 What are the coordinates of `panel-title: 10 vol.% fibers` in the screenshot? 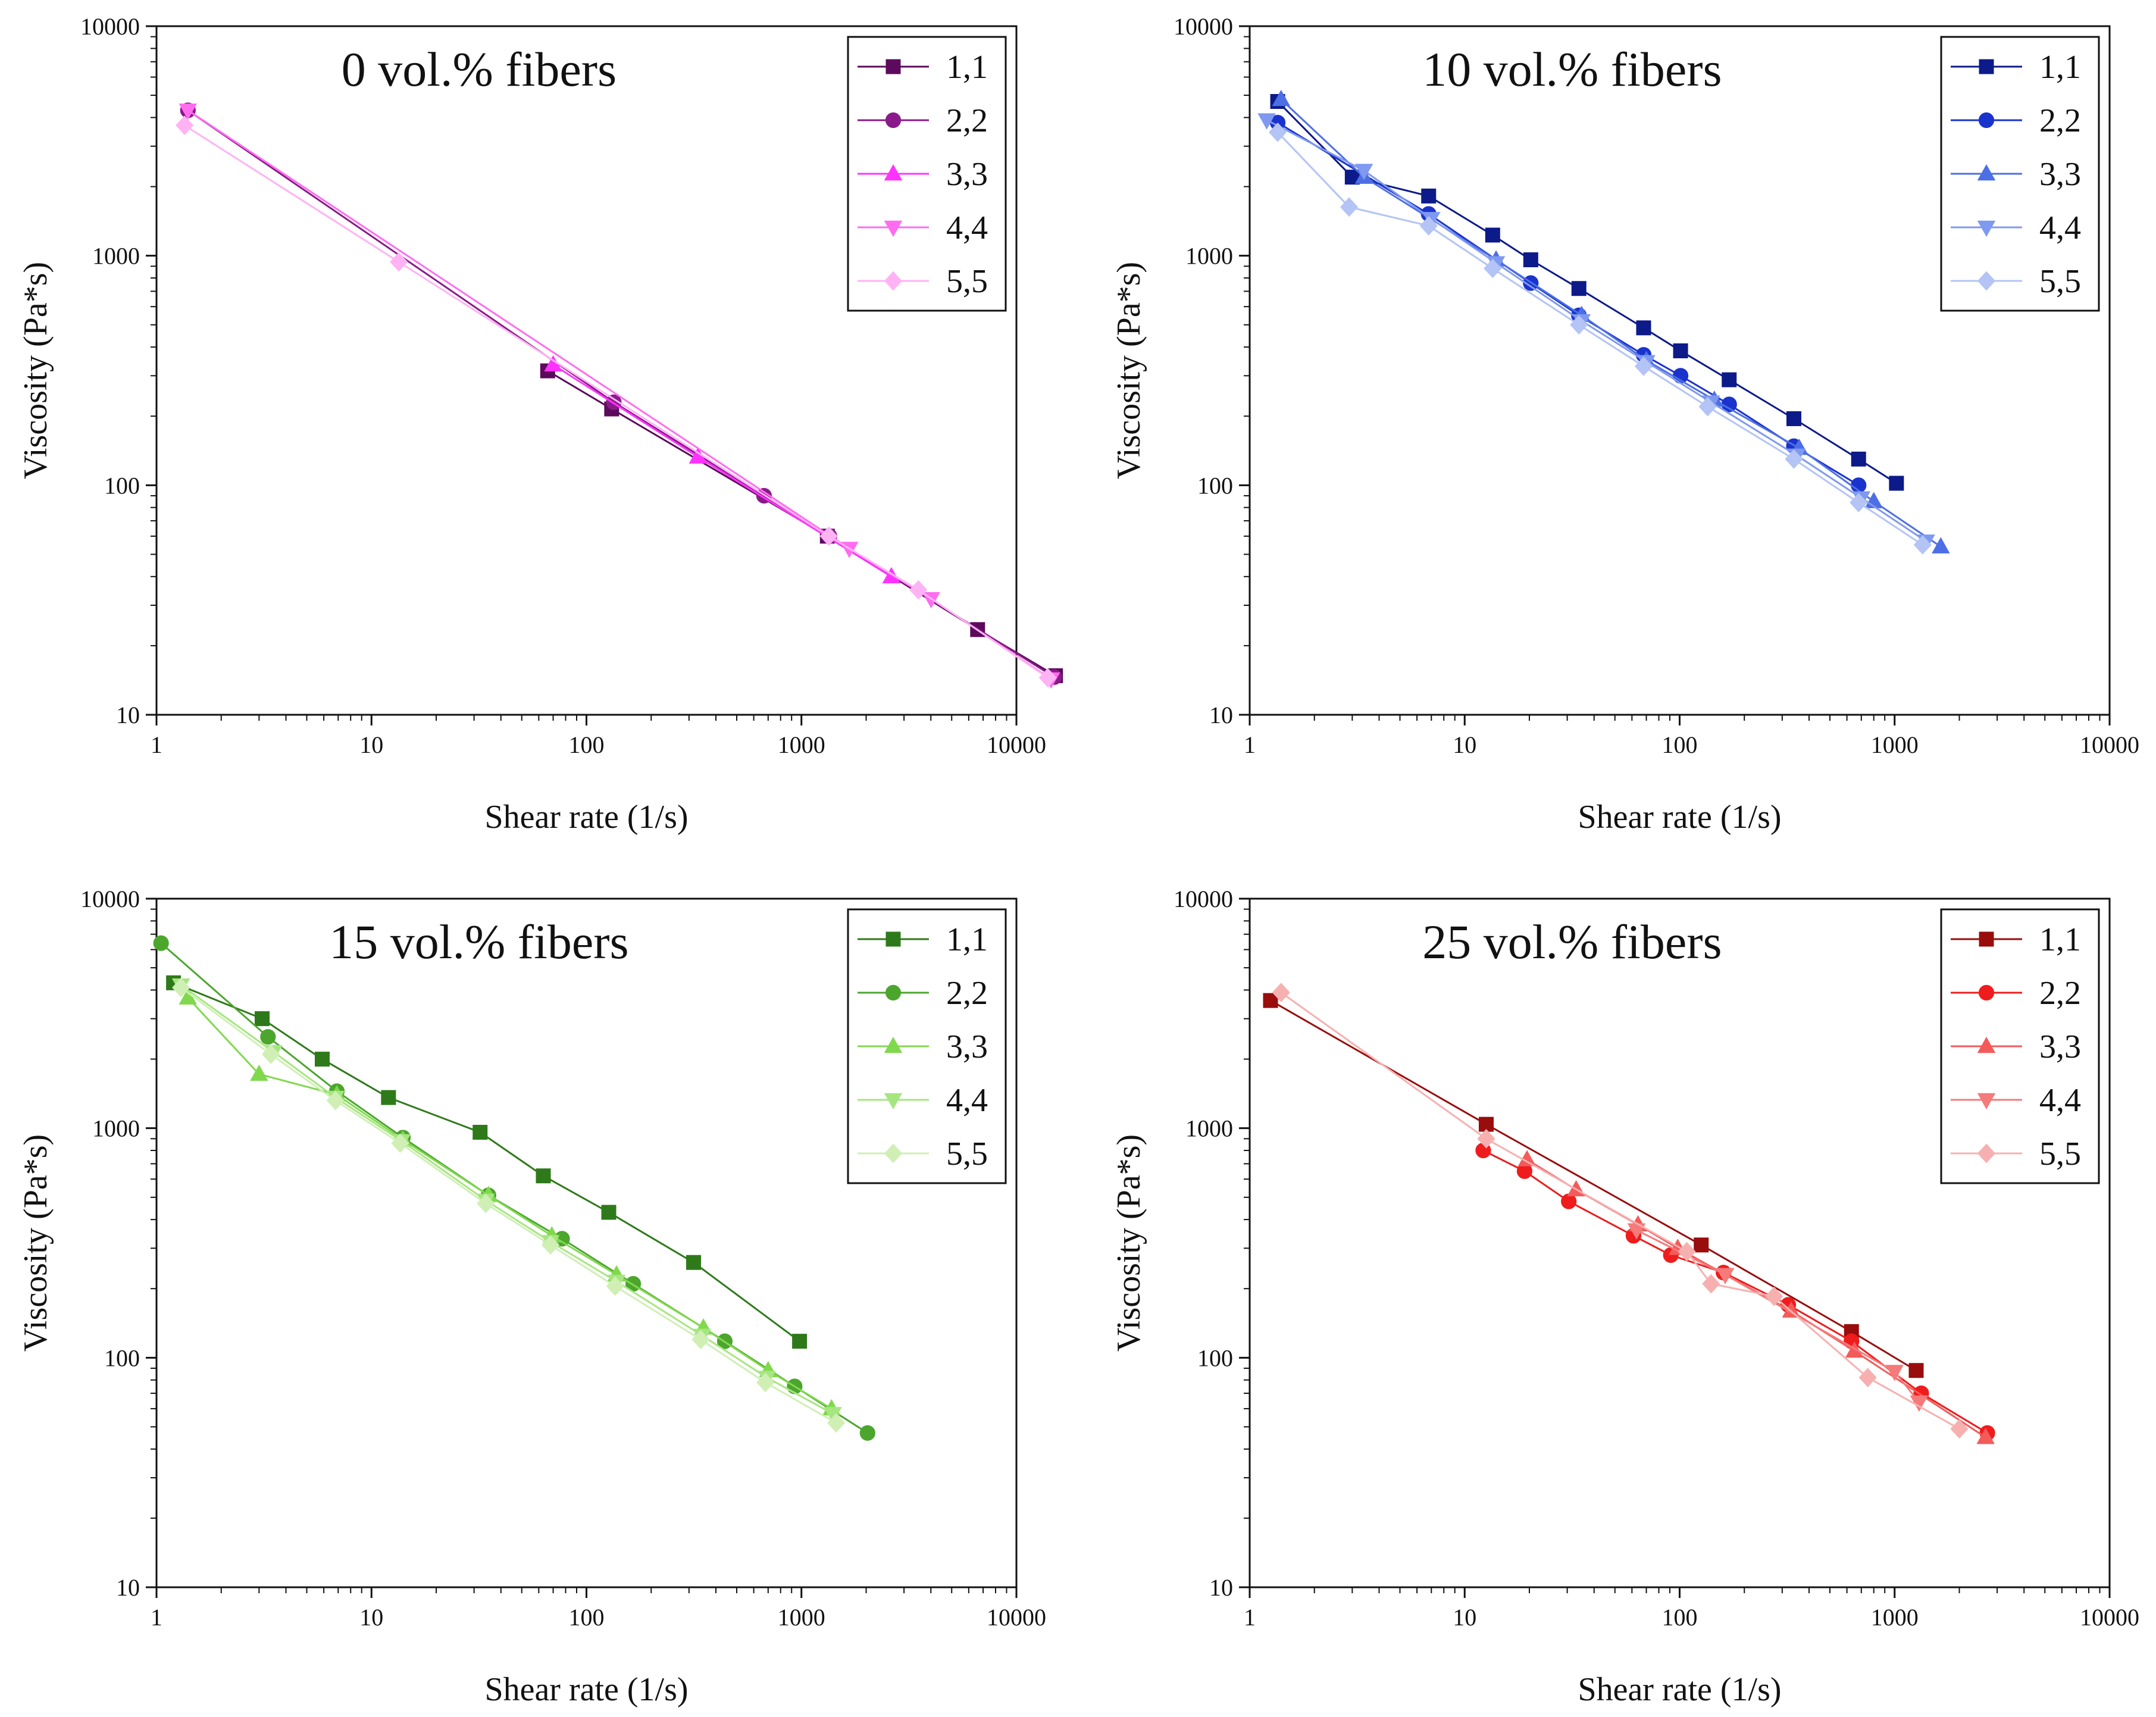 It's located at (1572, 69).